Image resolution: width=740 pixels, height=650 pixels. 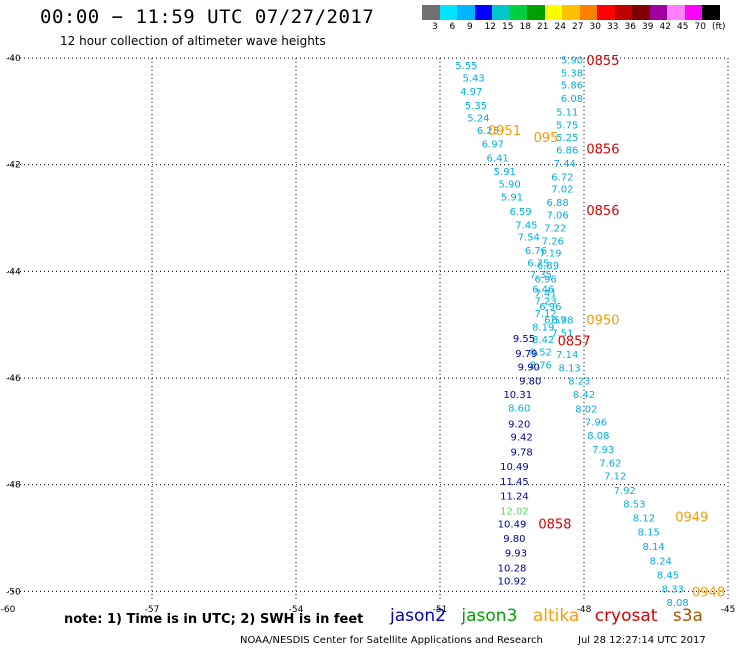 What do you see at coordinates (512, 198) in the screenshot?
I see `wave-height-label: 5.91` at bounding box center [512, 198].